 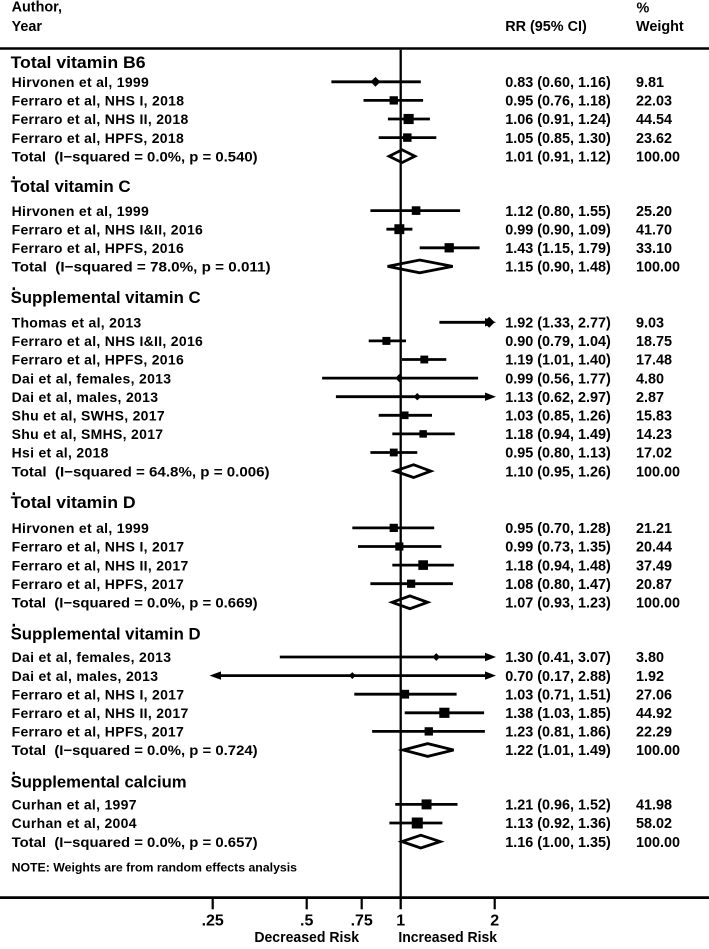 What do you see at coordinates (654, 824) in the screenshot?
I see `svg-text: 58.02` at bounding box center [654, 824].